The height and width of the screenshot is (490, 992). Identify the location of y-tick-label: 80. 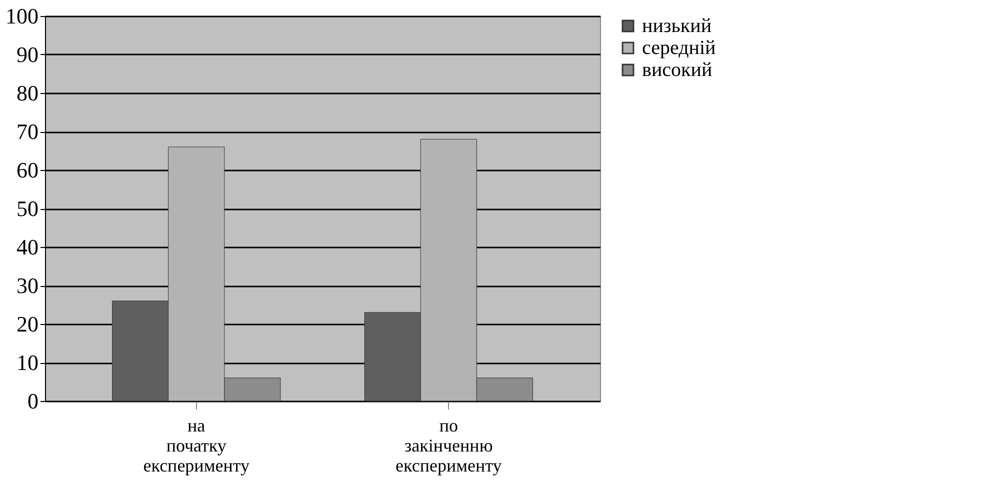
(27, 93).